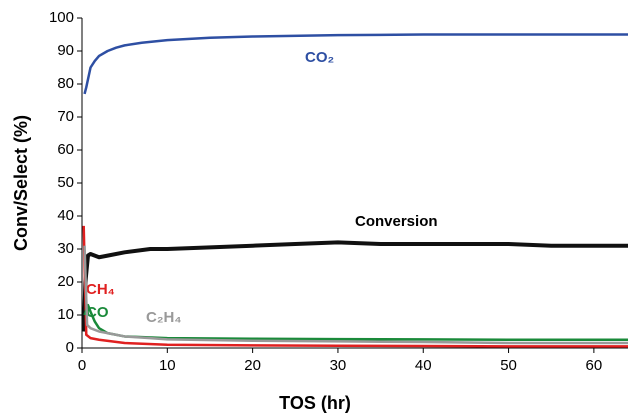 Image resolution: width=631 pixels, height=418 pixels. Describe the element at coordinates (252, 365) in the screenshot. I see `x-tick-label: 20` at that location.